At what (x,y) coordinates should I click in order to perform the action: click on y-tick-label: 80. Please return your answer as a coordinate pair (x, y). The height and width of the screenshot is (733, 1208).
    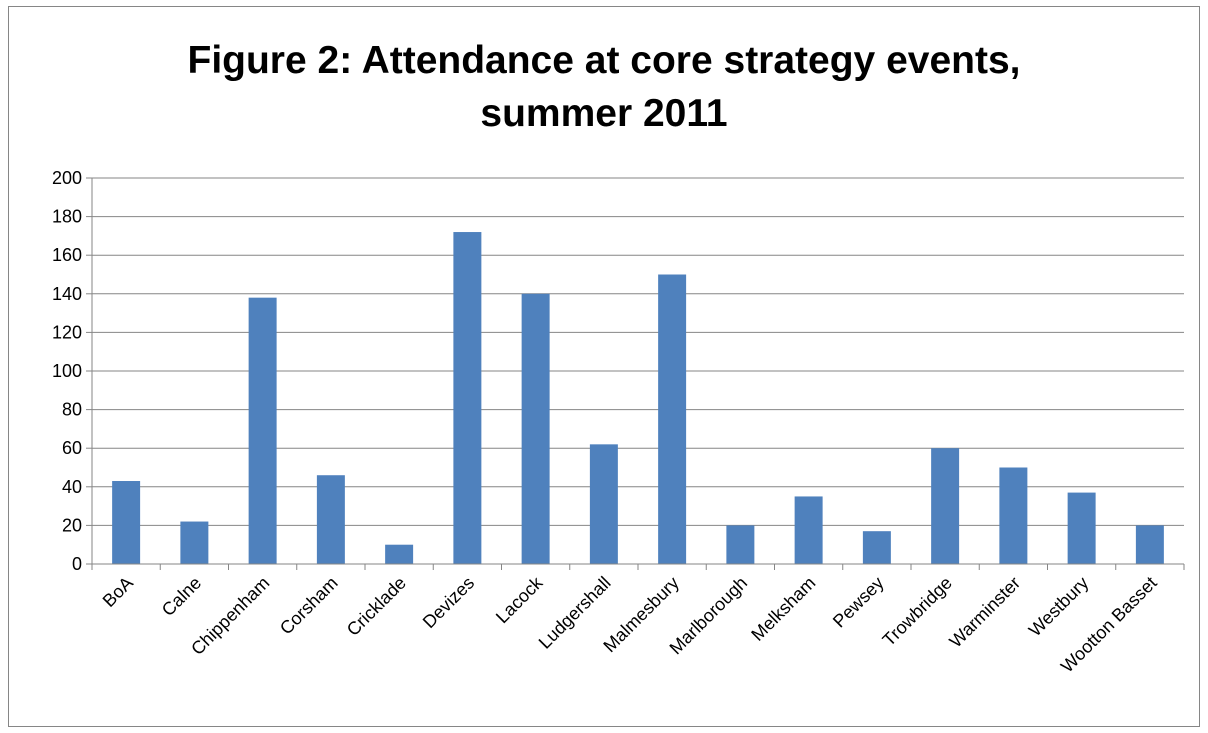
    Looking at the image, I should click on (72, 410).